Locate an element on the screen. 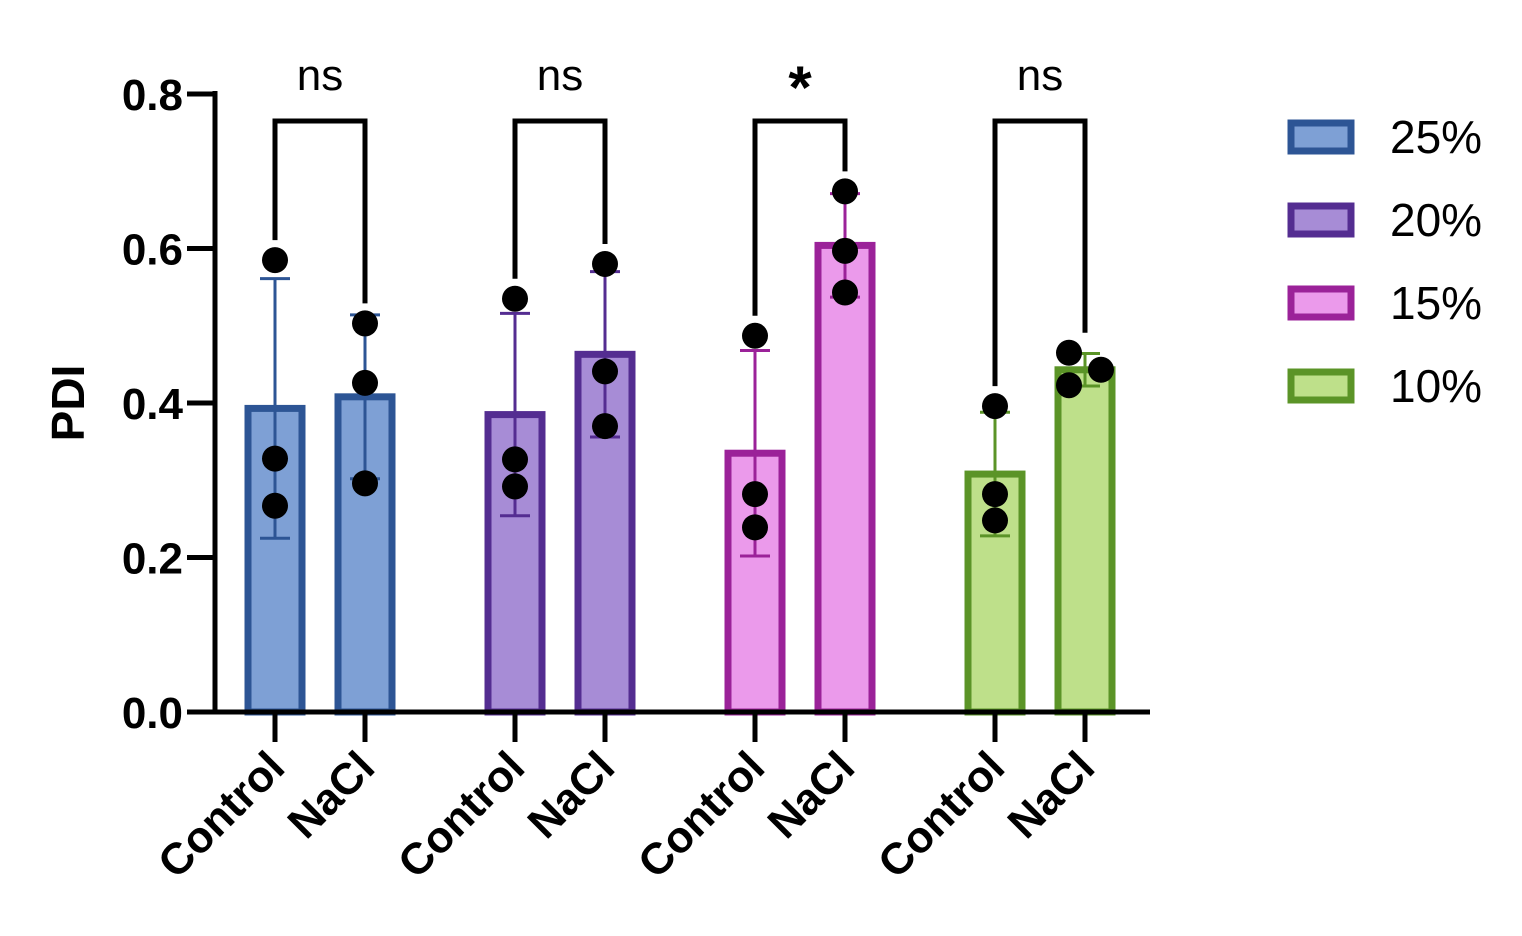 This screenshot has width=1522, height=936. y-axis-title: PDI is located at coordinates (68, 403).